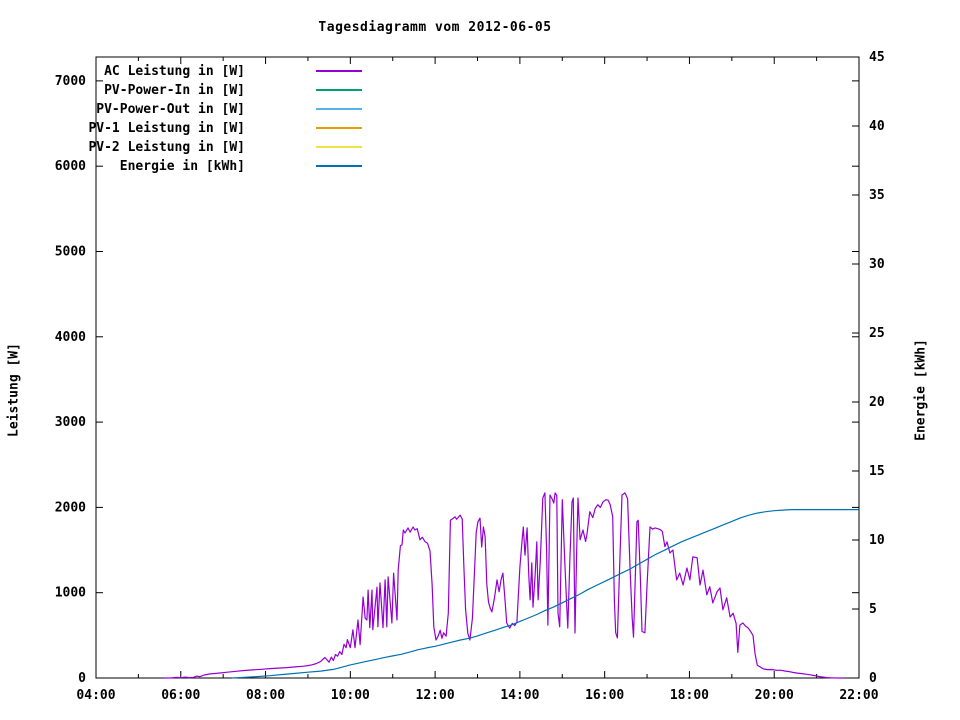 This screenshot has height=720, width=960. Describe the element at coordinates (877, 195) in the screenshot. I see `y2-tick-label: 35` at that location.